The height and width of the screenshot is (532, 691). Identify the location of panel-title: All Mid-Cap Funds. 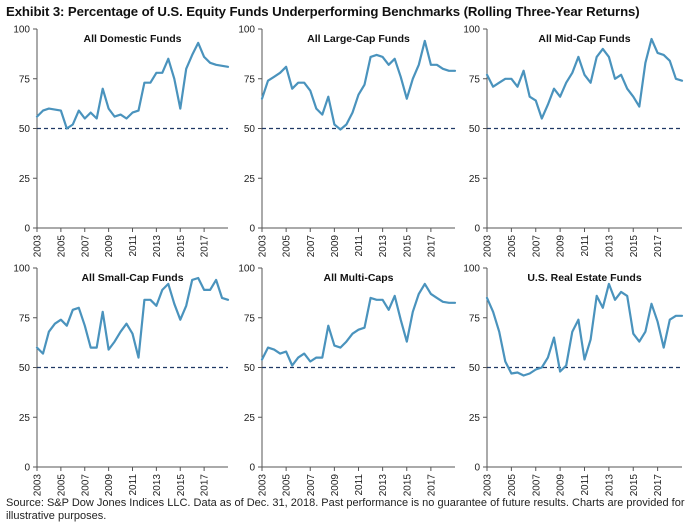
(584, 39).